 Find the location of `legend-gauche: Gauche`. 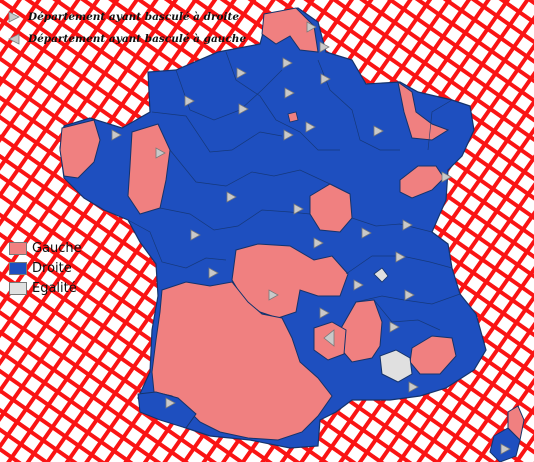

legend-gauche: Gauche is located at coordinates (45, 248).